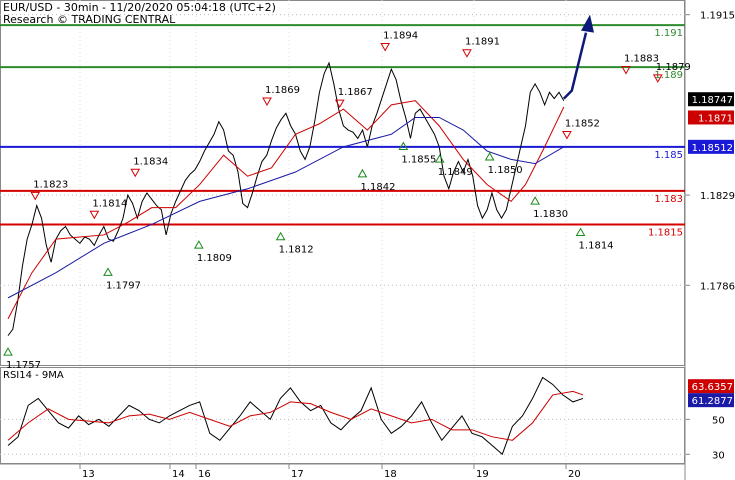  I want to click on time-axis-label: 13, so click(88, 474).